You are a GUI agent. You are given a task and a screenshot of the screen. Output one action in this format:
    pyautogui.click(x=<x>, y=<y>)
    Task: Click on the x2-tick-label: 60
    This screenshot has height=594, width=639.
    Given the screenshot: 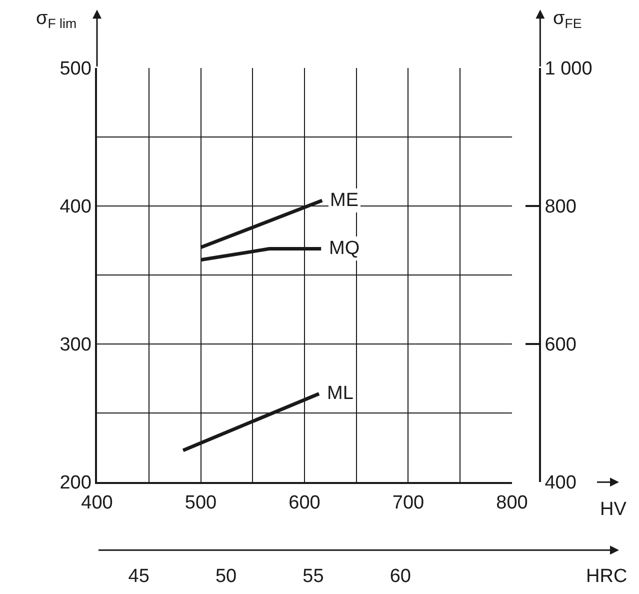 What is the action you would take?
    pyautogui.click(x=400, y=577)
    